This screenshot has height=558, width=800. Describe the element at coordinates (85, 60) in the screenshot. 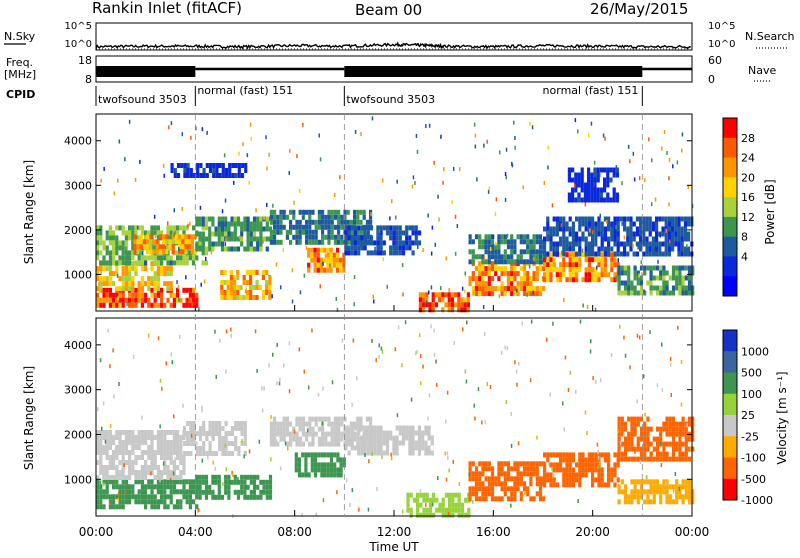

I see `freq-tick-top-left: 18` at that location.